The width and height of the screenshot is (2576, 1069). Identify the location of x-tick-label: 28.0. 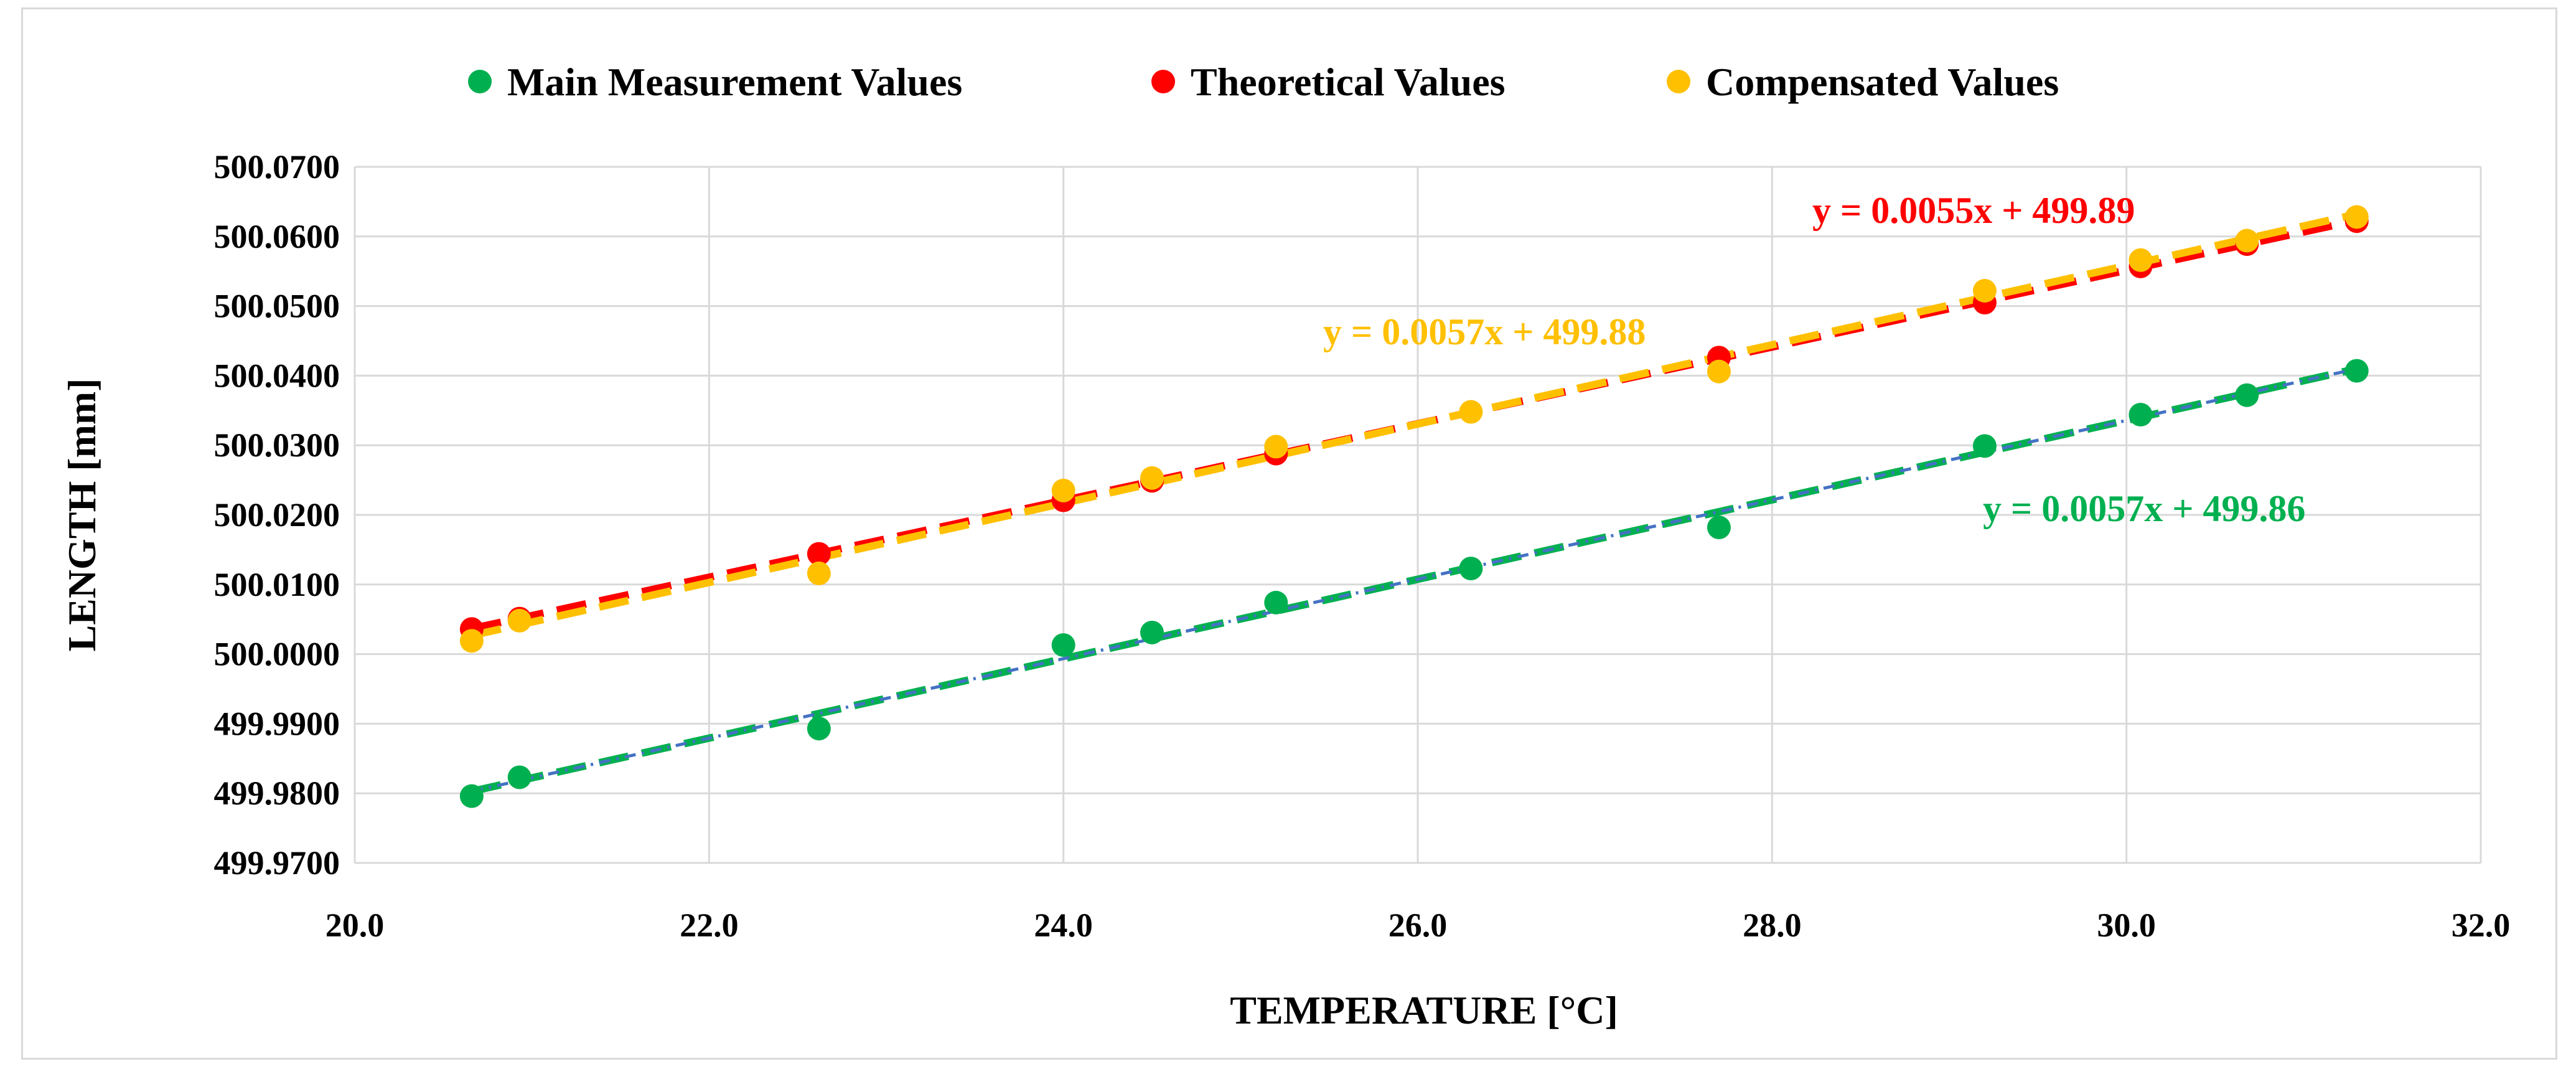
(1772, 926).